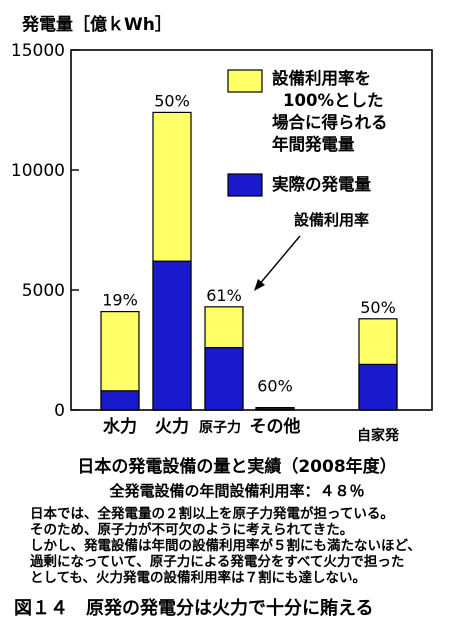  What do you see at coordinates (220, 427) in the screenshot?
I see `category-label-2: 原子力` at bounding box center [220, 427].